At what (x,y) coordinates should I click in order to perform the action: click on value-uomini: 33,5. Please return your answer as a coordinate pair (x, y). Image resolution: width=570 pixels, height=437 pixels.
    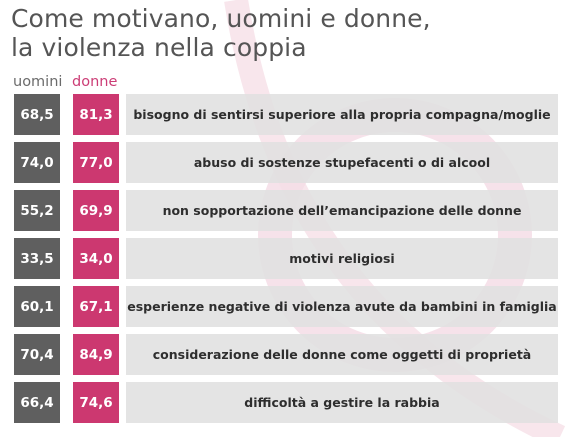
    Looking at the image, I should click on (37, 258).